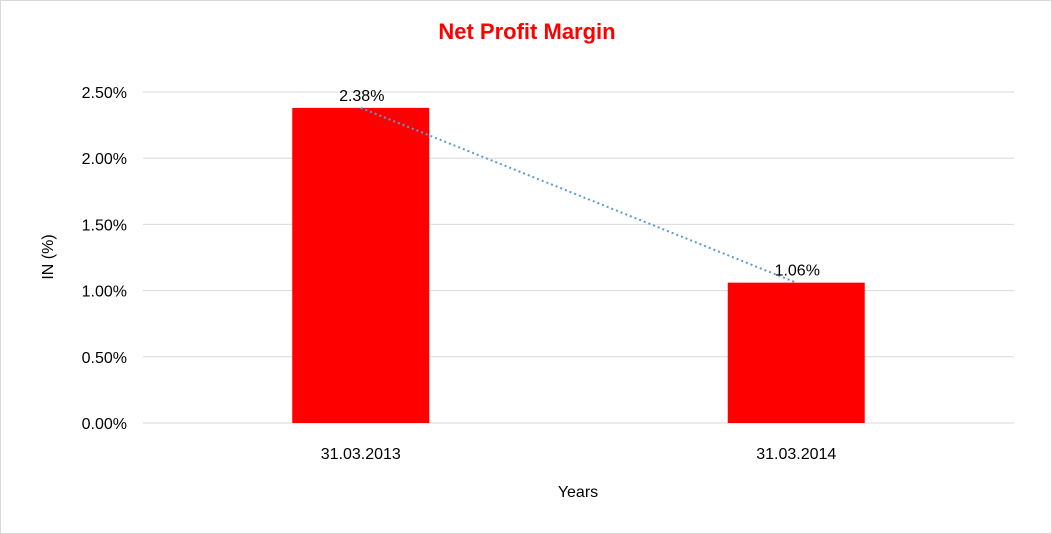  What do you see at coordinates (797, 271) in the screenshot?
I see `bar-data-label: 1.06%` at bounding box center [797, 271].